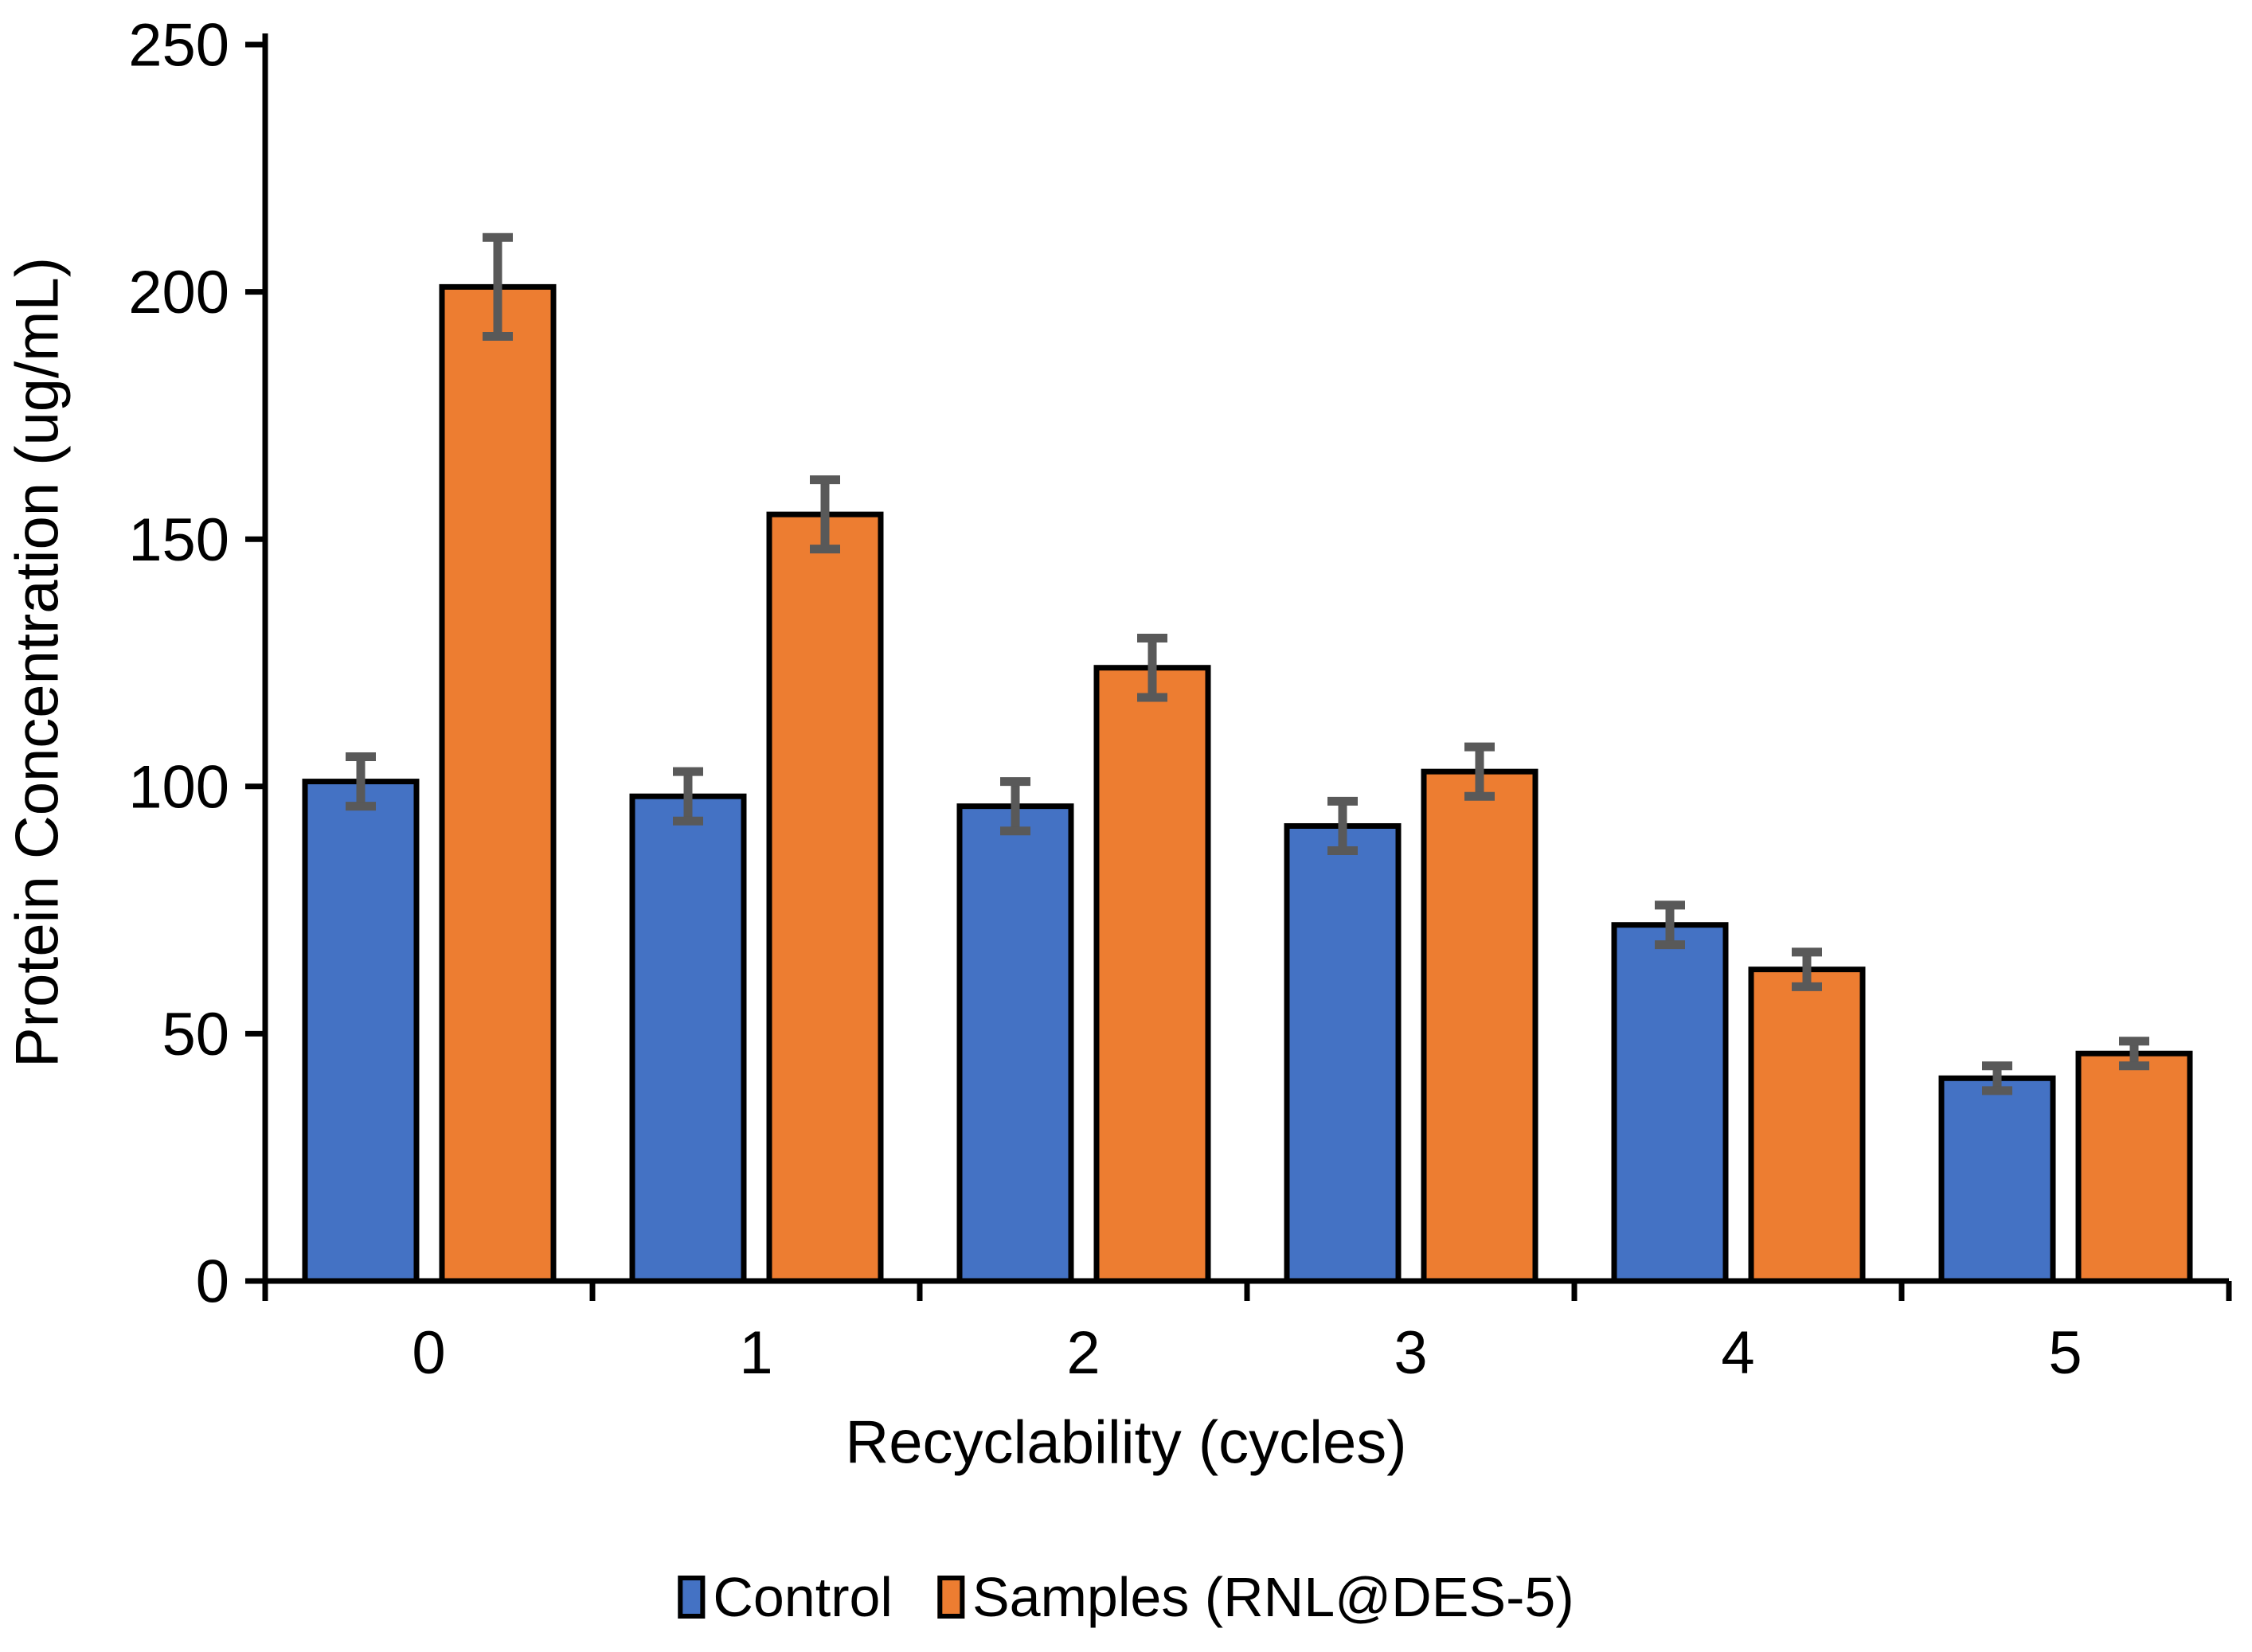  Describe the element at coordinates (178, 292) in the screenshot. I see `y-tick-label: 200` at that location.